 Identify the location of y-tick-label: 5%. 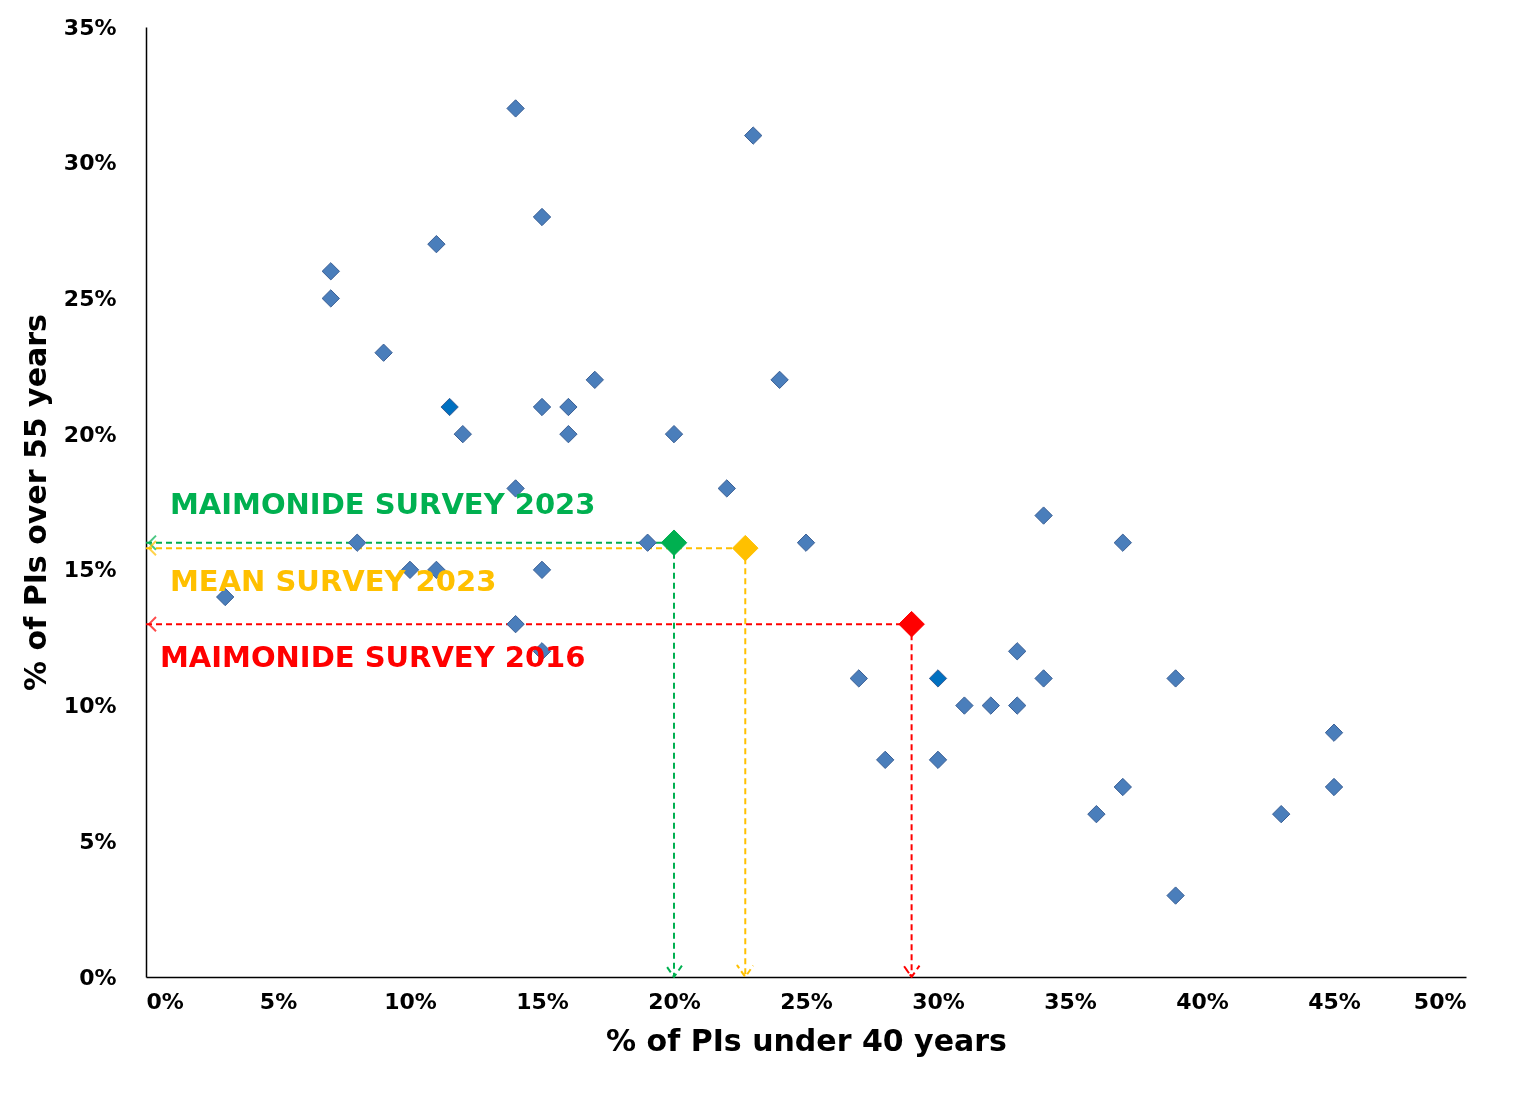
(98, 841).